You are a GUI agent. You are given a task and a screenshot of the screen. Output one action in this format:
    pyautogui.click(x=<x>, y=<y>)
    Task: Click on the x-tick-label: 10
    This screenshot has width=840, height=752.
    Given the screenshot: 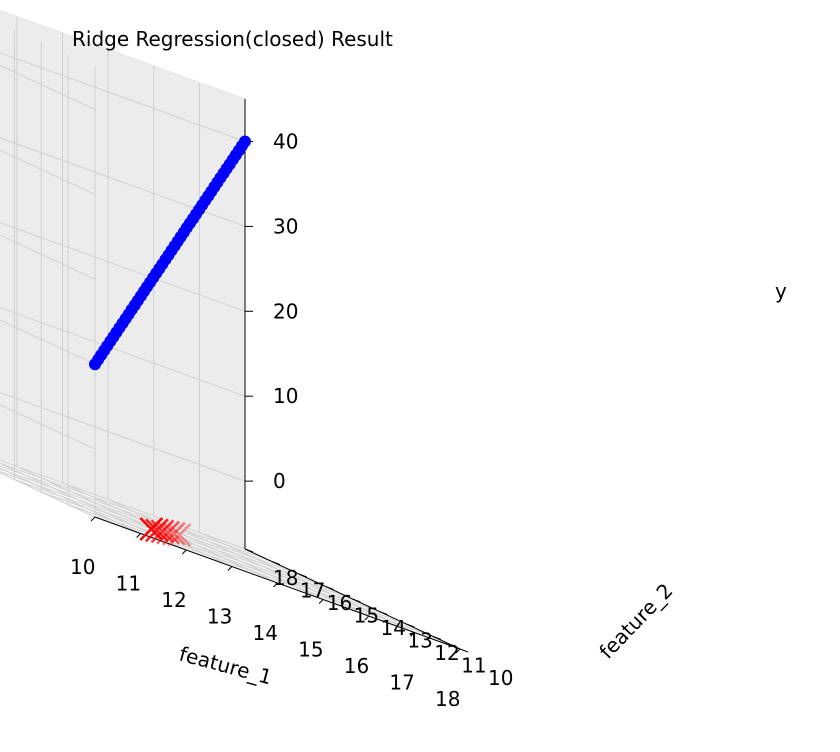 What is the action you would take?
    pyautogui.click(x=82, y=567)
    